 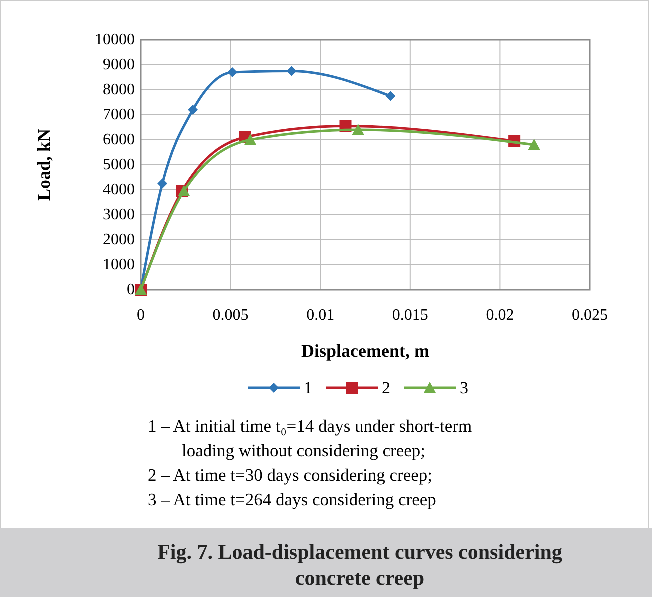 What do you see at coordinates (119, 265) in the screenshot?
I see `y-tick-label: 1000` at bounding box center [119, 265].